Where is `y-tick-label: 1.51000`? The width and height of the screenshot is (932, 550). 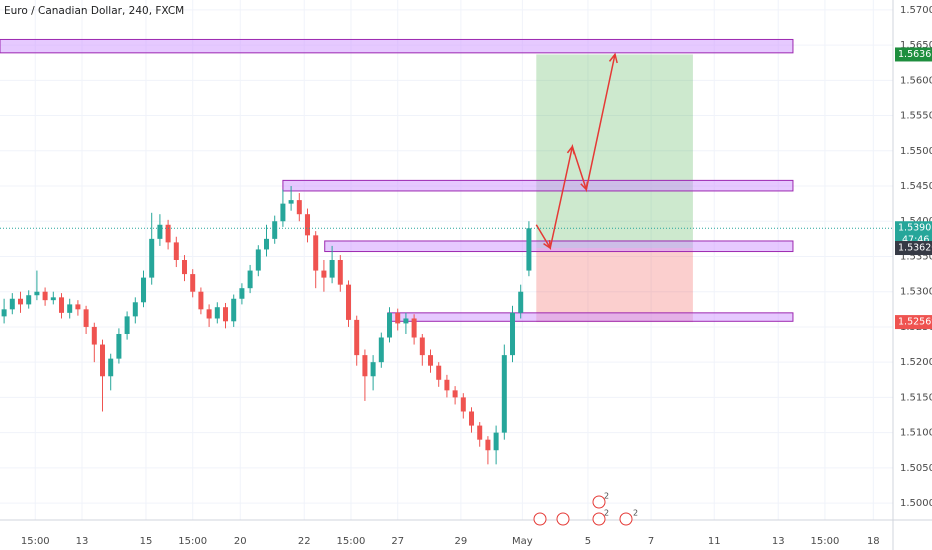
y-tick-label: 1.51000 is located at coordinates (916, 433).